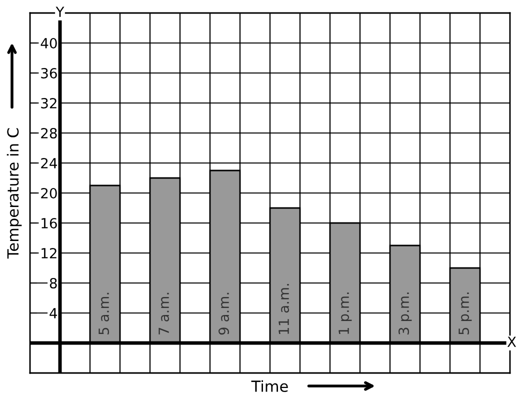 This screenshot has width=517, height=399. Describe the element at coordinates (465, 313) in the screenshot. I see `x-tick-label: 5 p.m.` at that location.